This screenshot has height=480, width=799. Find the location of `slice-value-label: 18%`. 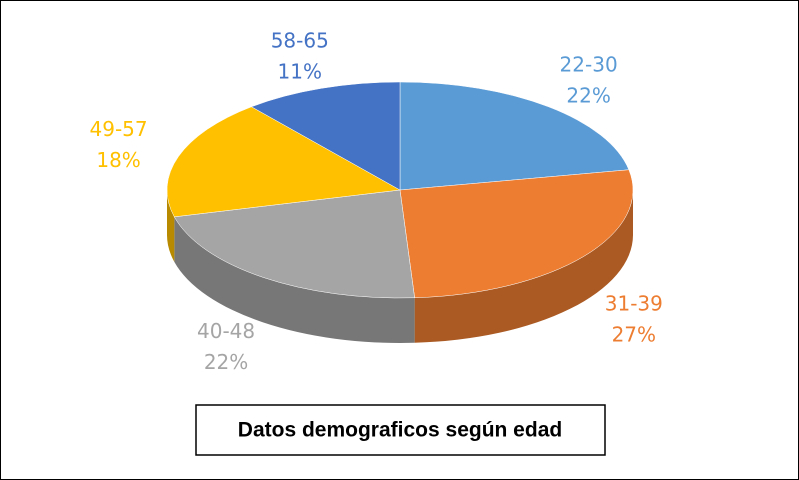

slice-value-label: 18% is located at coordinates (118, 160).